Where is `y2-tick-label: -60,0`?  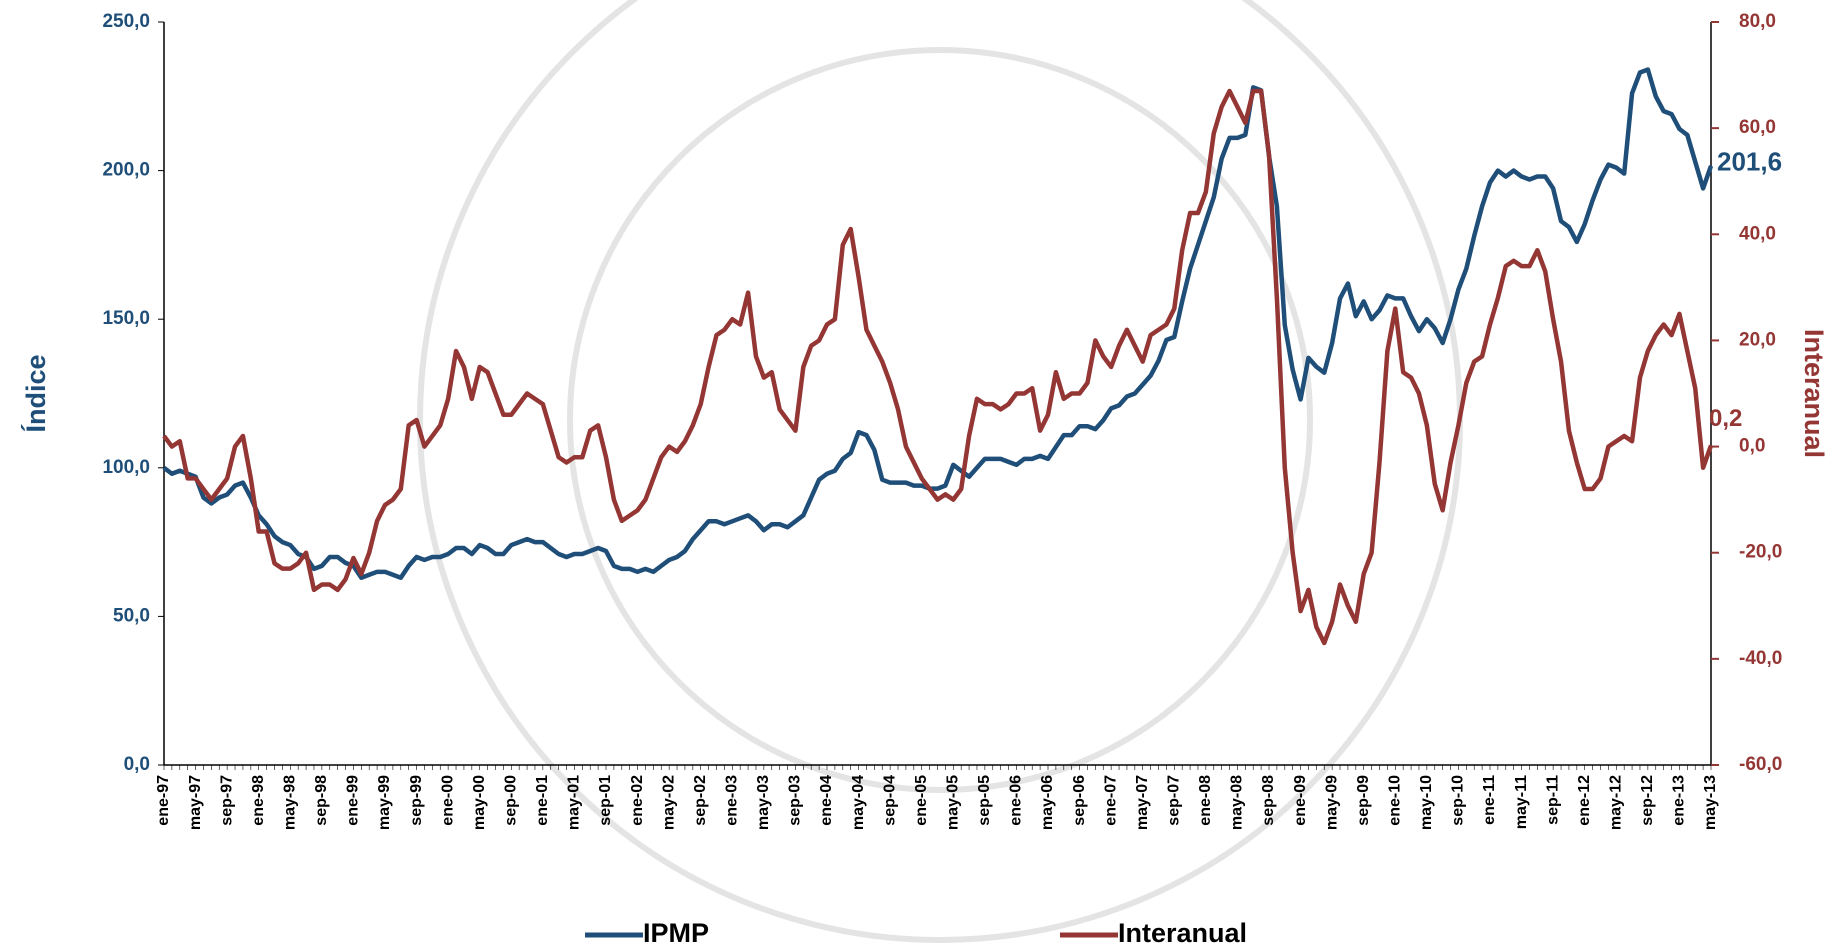 y2-tick-label: -60,0 is located at coordinates (1760, 764).